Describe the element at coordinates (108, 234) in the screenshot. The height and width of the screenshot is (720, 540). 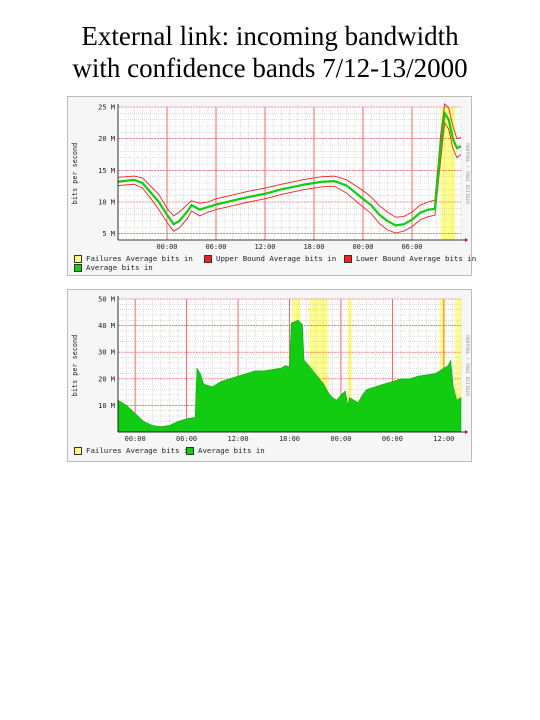
I see `y-tick-label: 5 M` at that location.